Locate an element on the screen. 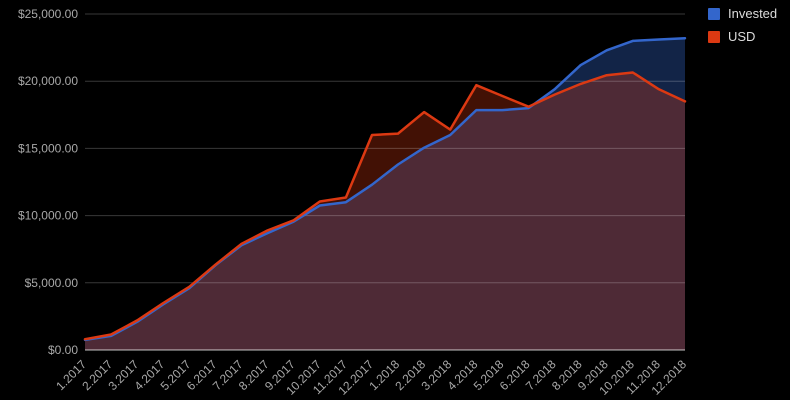 Image resolution: width=790 pixels, height=400 pixels. y-tick-label: $25,000.00 is located at coordinates (48, 14).